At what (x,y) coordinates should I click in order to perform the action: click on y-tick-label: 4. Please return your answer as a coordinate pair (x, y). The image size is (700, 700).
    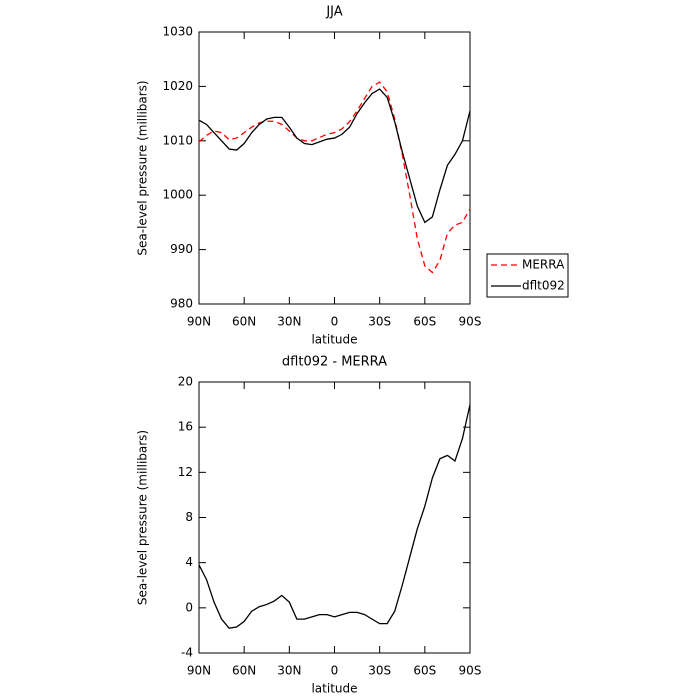
    Looking at the image, I should click on (189, 562).